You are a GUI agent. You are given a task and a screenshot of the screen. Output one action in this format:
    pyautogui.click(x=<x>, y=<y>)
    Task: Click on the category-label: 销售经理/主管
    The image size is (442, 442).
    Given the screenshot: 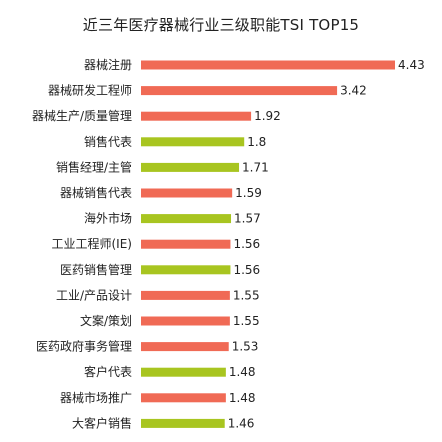 What is the action you would take?
    pyautogui.click(x=94, y=166)
    